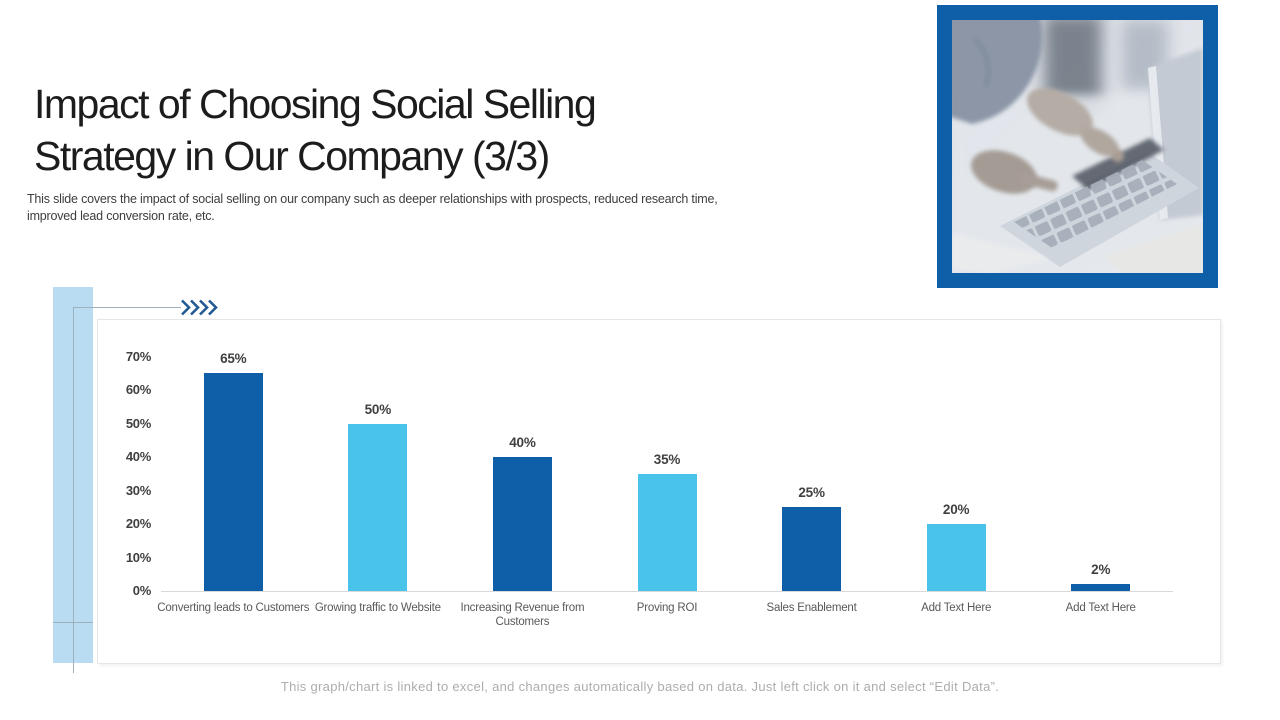 This screenshot has height=720, width=1280. I want to click on title-line-2: Strategy in Our Company (3/3), so click(292, 156).